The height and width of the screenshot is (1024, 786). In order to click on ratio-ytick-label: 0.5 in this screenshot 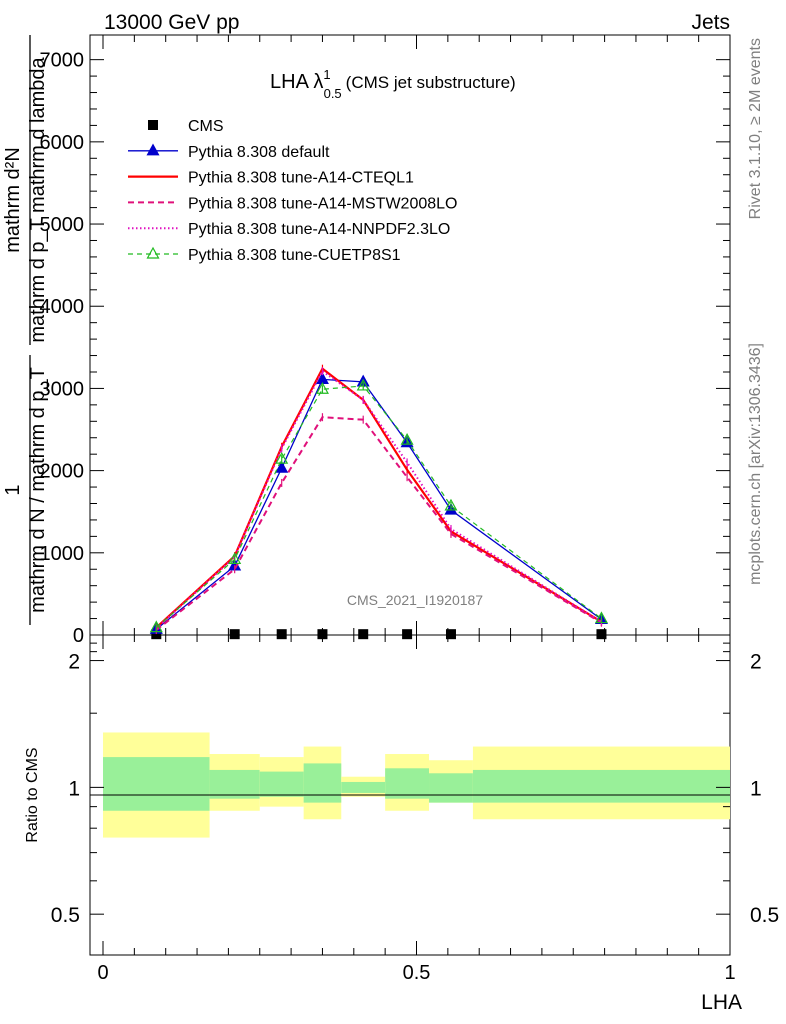, I will do `click(65, 915)`.